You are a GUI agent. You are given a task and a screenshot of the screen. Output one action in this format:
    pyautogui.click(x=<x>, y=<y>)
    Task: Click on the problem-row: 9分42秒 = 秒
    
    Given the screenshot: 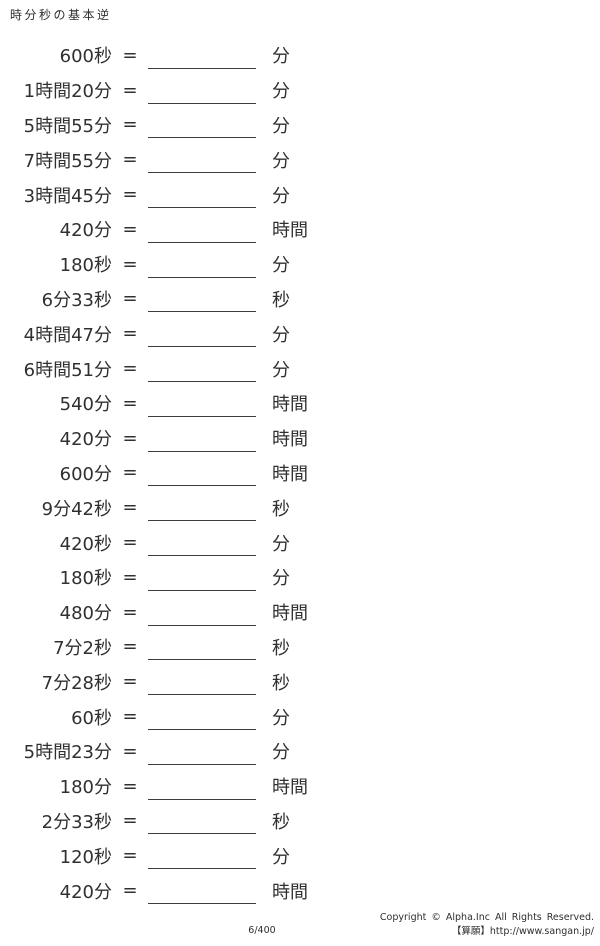 What is the action you would take?
    pyautogui.click(x=170, y=507)
    